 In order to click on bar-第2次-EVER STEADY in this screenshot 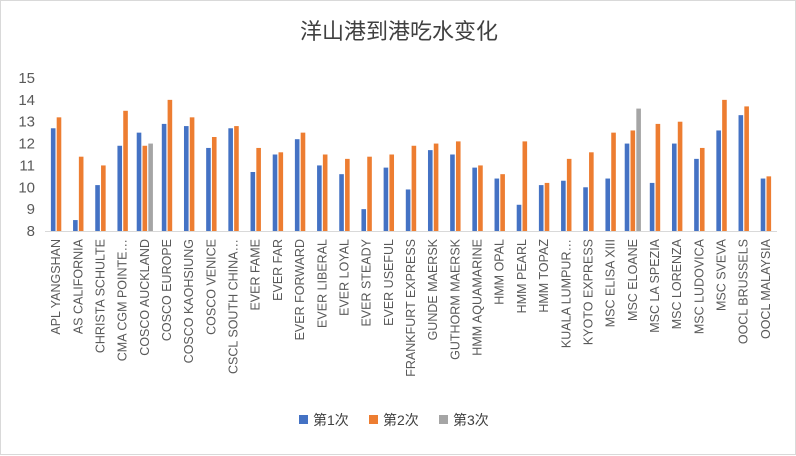, I will do `click(369, 193)`.